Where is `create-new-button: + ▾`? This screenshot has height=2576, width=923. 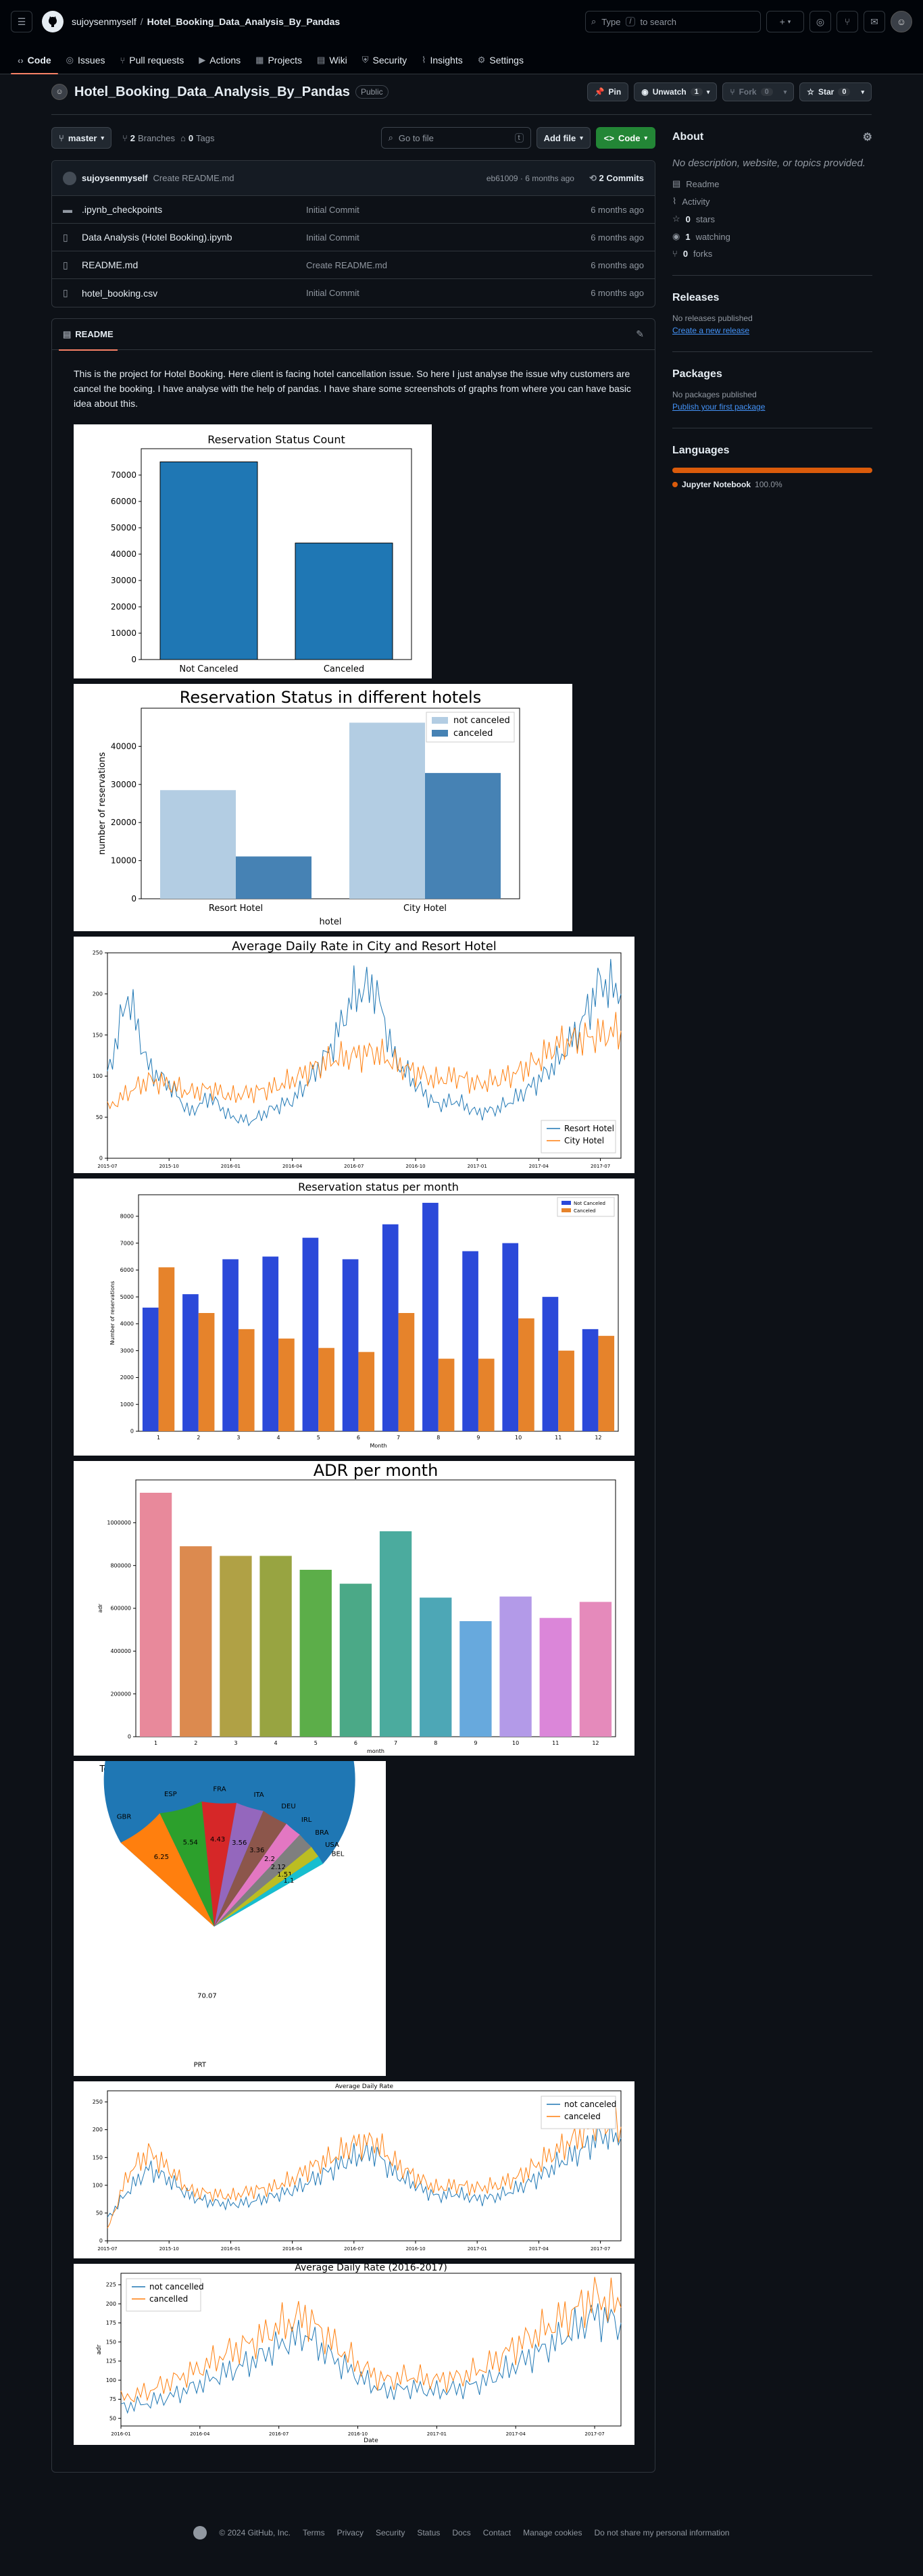
create-new-button: + ▾ is located at coordinates (785, 22).